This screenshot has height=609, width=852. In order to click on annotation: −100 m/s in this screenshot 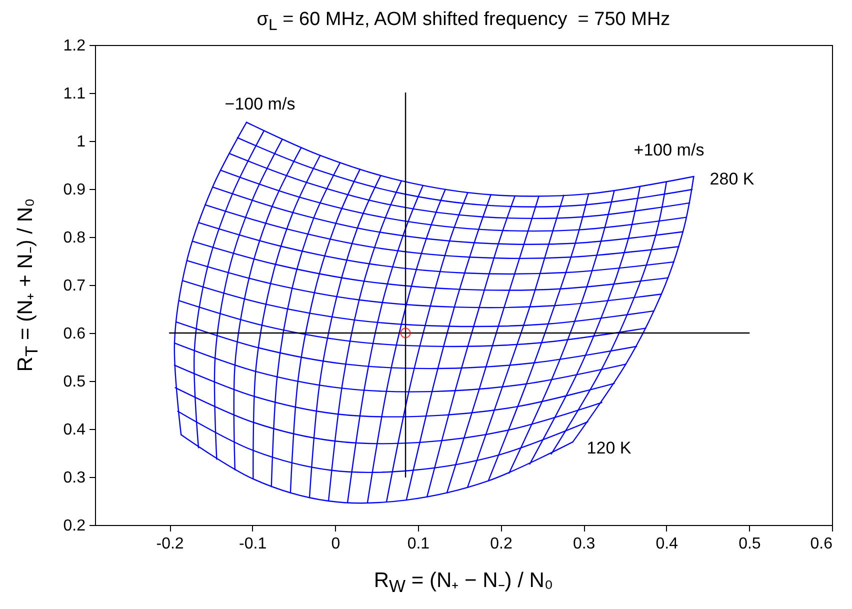, I will do `click(260, 104)`.